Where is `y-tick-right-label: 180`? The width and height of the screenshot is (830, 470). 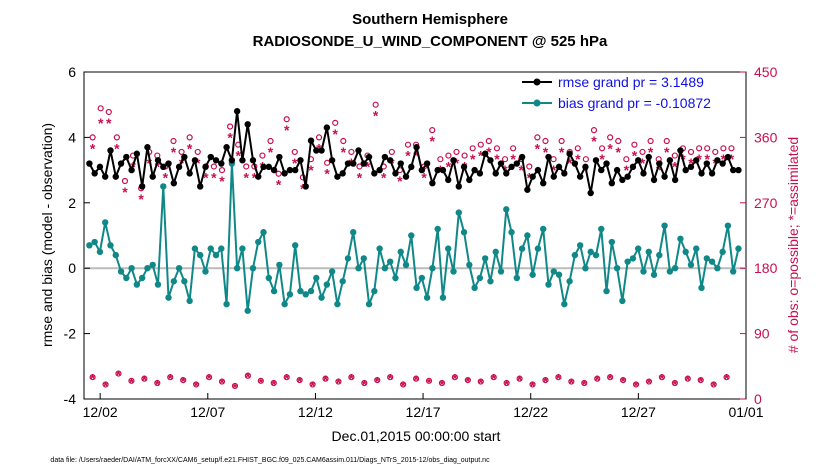 y-tick-right-label: 180 is located at coordinates (766, 268).